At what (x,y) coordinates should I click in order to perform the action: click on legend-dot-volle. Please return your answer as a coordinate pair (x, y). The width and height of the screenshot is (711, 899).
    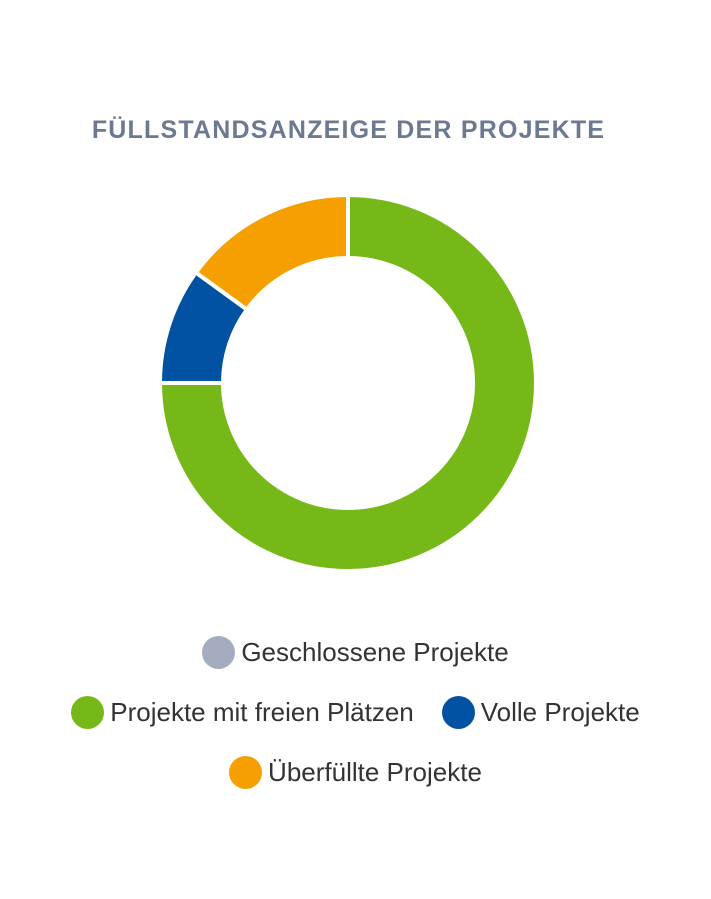
    Looking at the image, I should click on (458, 712).